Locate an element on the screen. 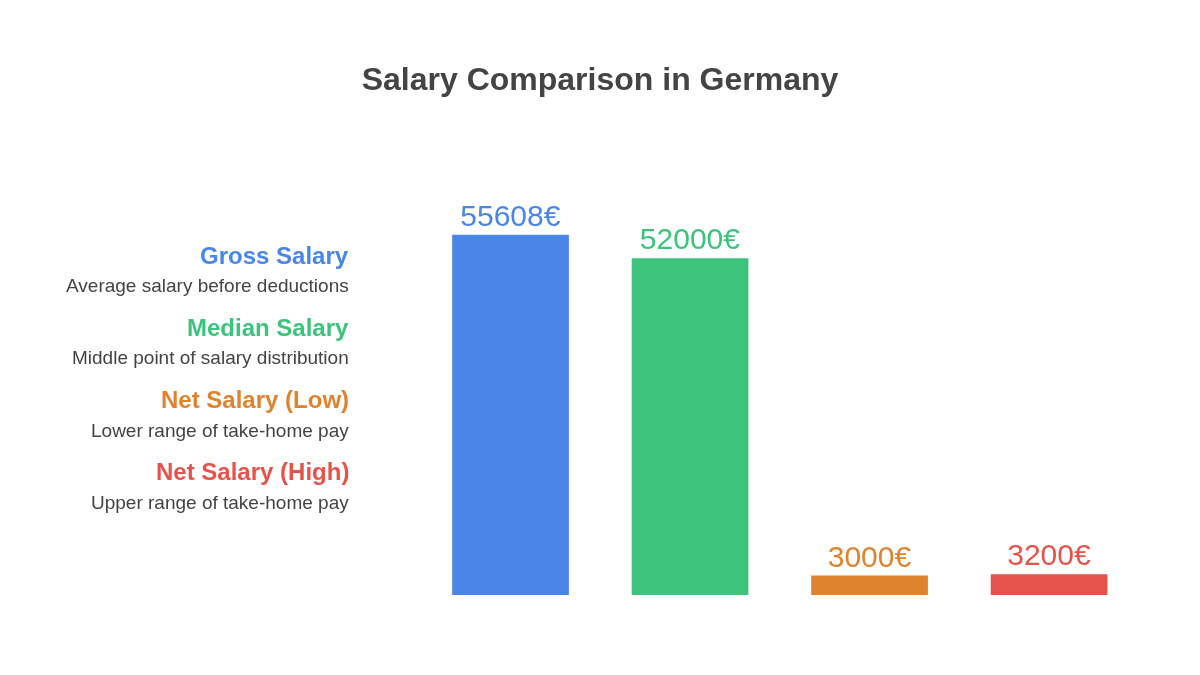 The image size is (1200, 675). text: Median Salary is located at coordinates (268, 327).